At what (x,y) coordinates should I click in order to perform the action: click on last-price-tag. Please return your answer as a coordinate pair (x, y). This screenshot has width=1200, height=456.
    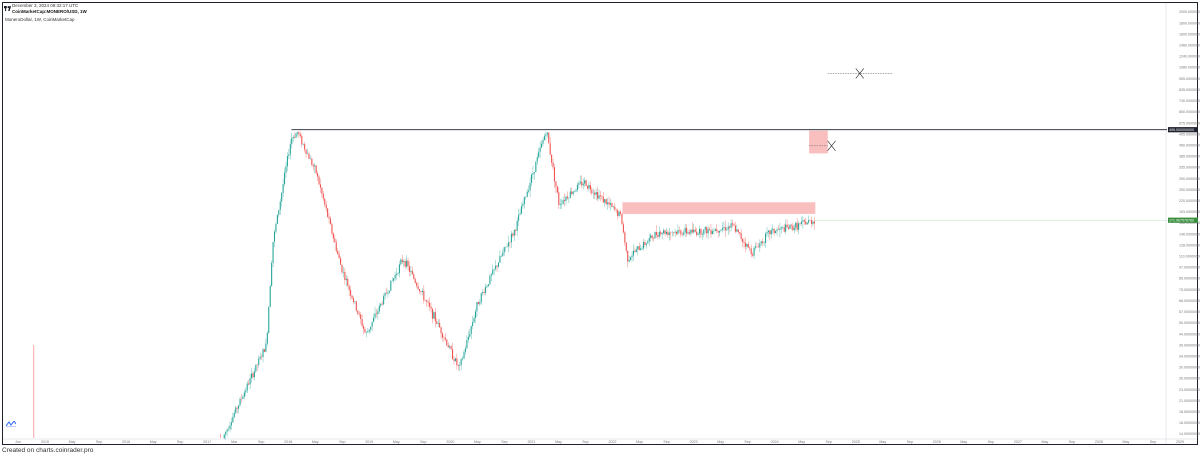
    Looking at the image, I should click on (1183, 220).